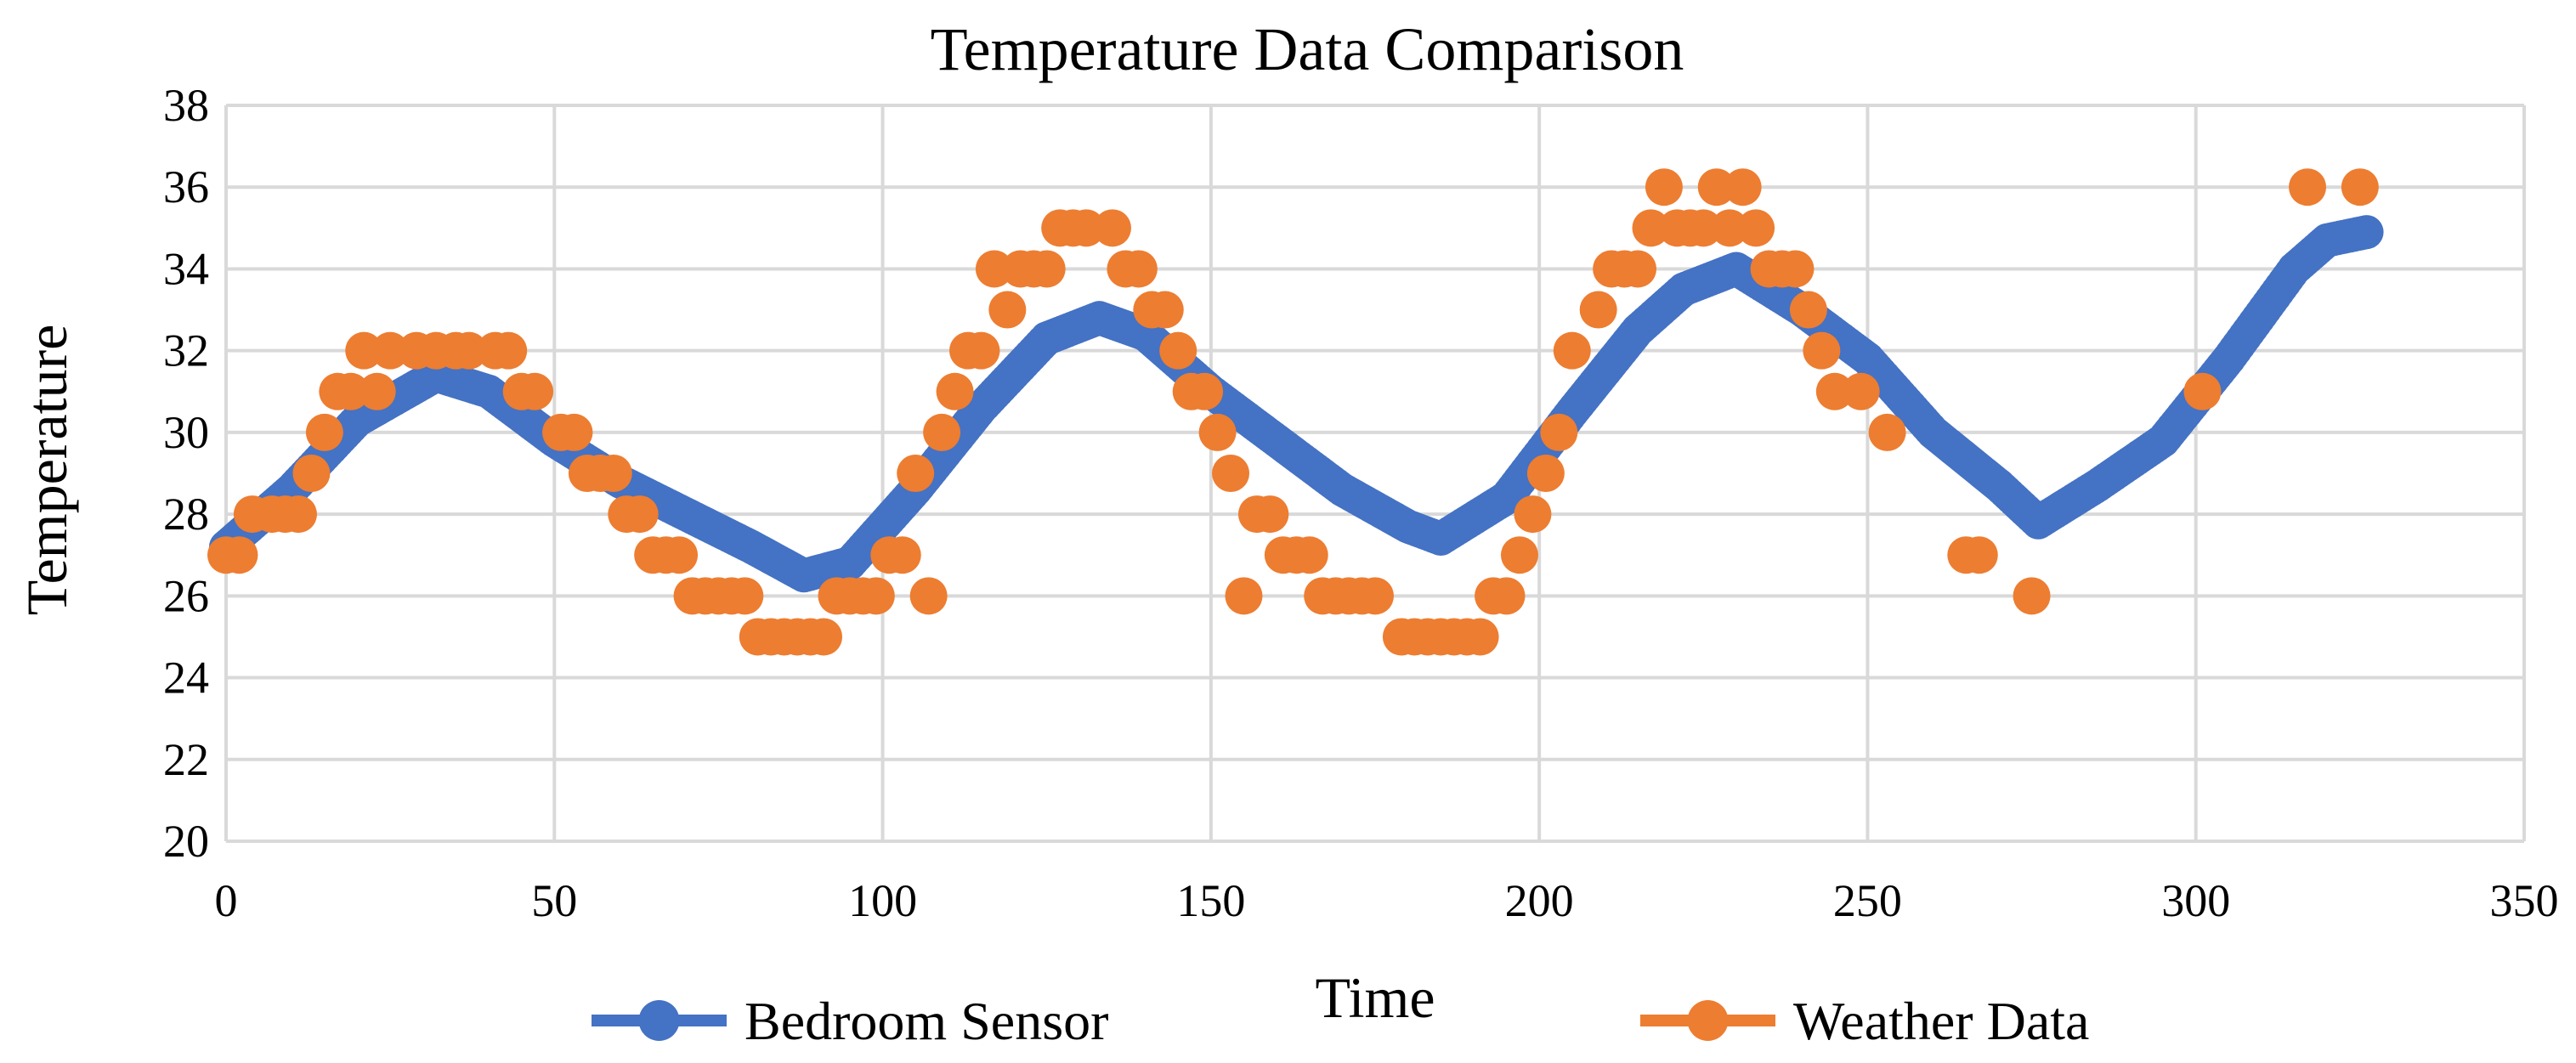  What do you see at coordinates (1867, 900) in the screenshot?
I see `x-tick-label: 250` at bounding box center [1867, 900].